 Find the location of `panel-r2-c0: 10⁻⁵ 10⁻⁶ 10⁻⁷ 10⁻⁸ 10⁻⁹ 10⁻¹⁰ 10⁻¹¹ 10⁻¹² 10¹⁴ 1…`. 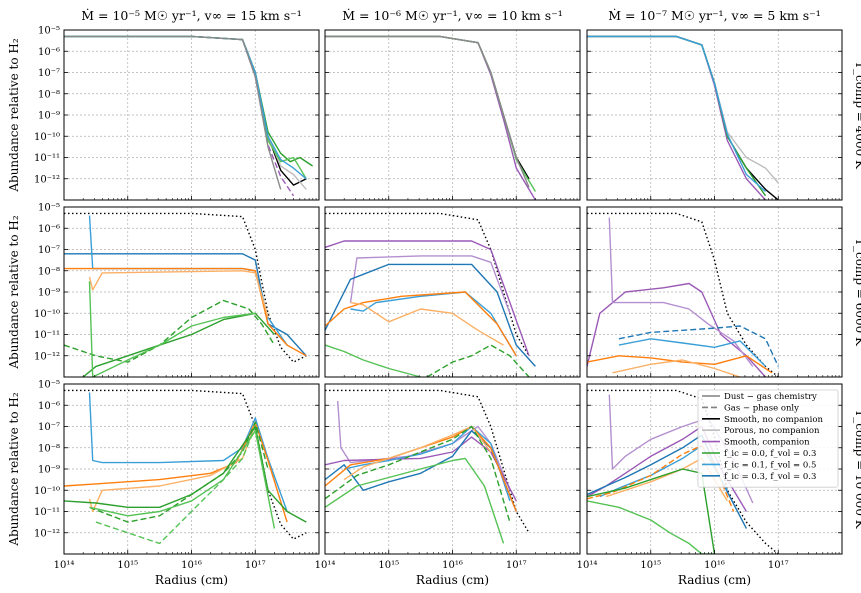

panel-r2-c0: 10⁻⁵ 10⁻⁶ 10⁻⁷ 10⁻⁸ 10⁻⁹ 10⁻¹⁰ 10⁻¹¹ 10⁻¹² 10¹⁴ 1… is located at coordinates (177, 475).